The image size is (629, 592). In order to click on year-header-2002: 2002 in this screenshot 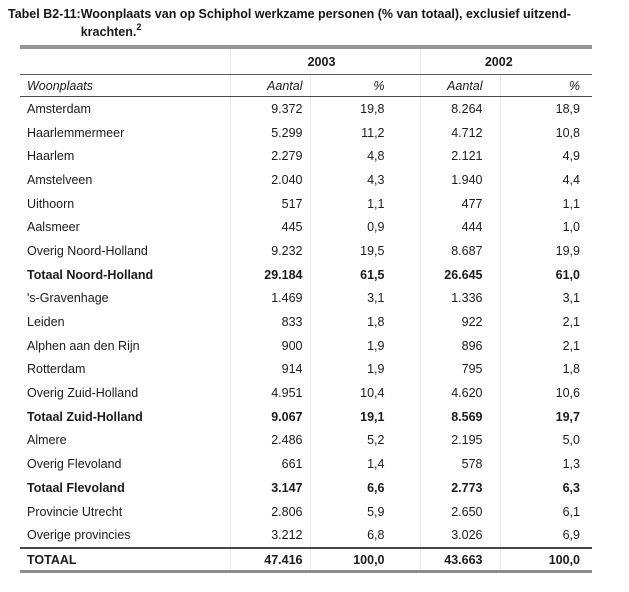, I will do `click(505, 62)`.